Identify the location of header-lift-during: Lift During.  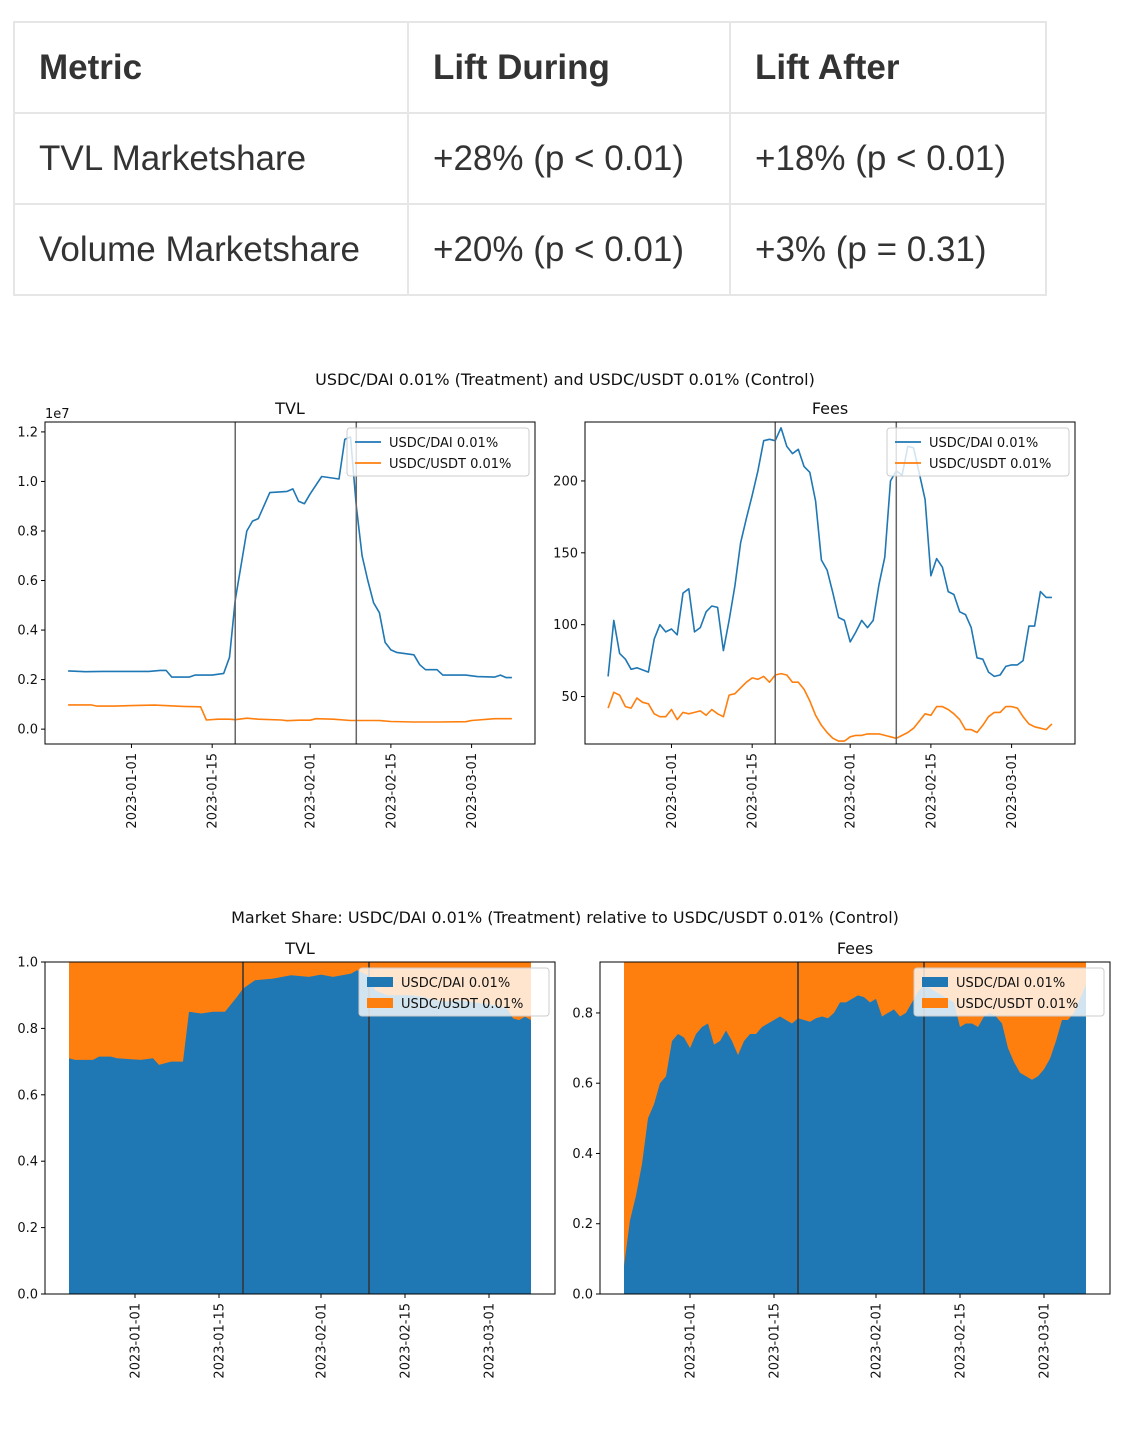
(569, 67).